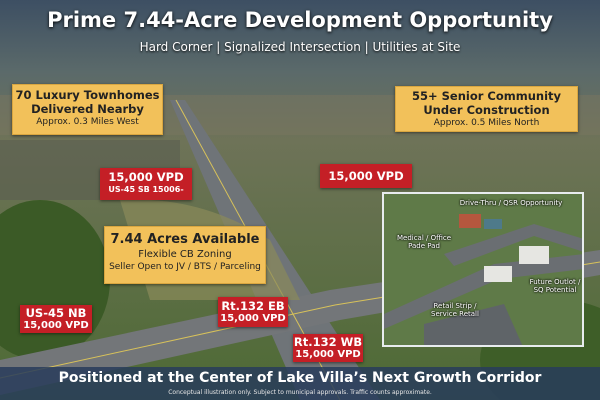  What do you see at coordinates (56, 313) in the screenshot?
I see `traffic-label: US-45 NB` at bounding box center [56, 313].